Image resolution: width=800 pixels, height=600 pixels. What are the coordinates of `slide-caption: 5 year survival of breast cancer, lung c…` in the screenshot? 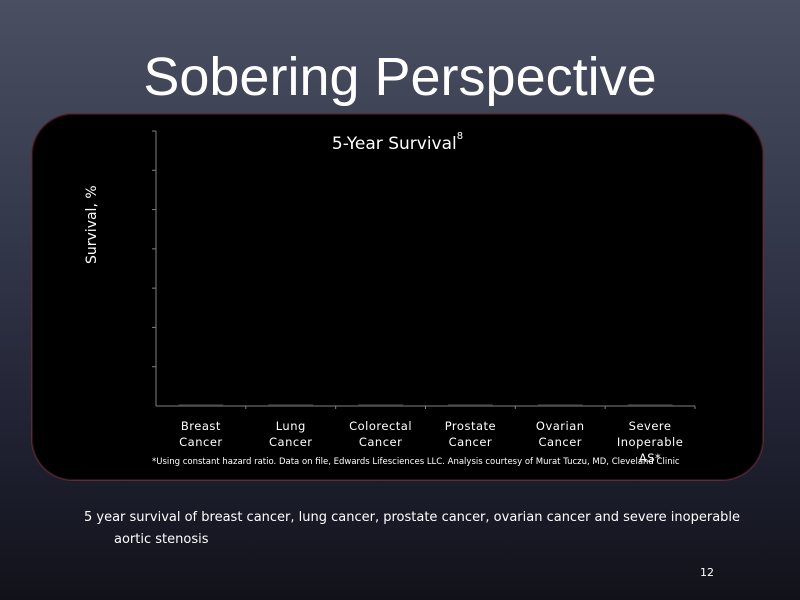 It's located at (424, 529).